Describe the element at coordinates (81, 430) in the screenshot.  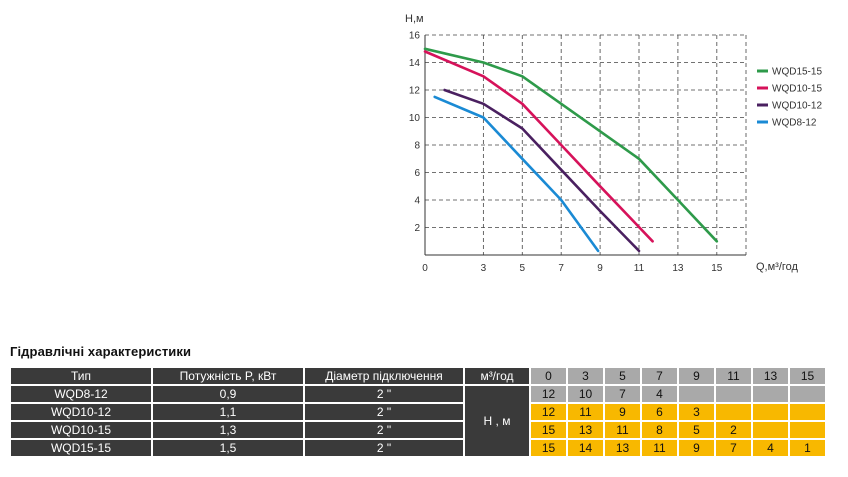
I see `cell-type: WQD10-15` at that location.